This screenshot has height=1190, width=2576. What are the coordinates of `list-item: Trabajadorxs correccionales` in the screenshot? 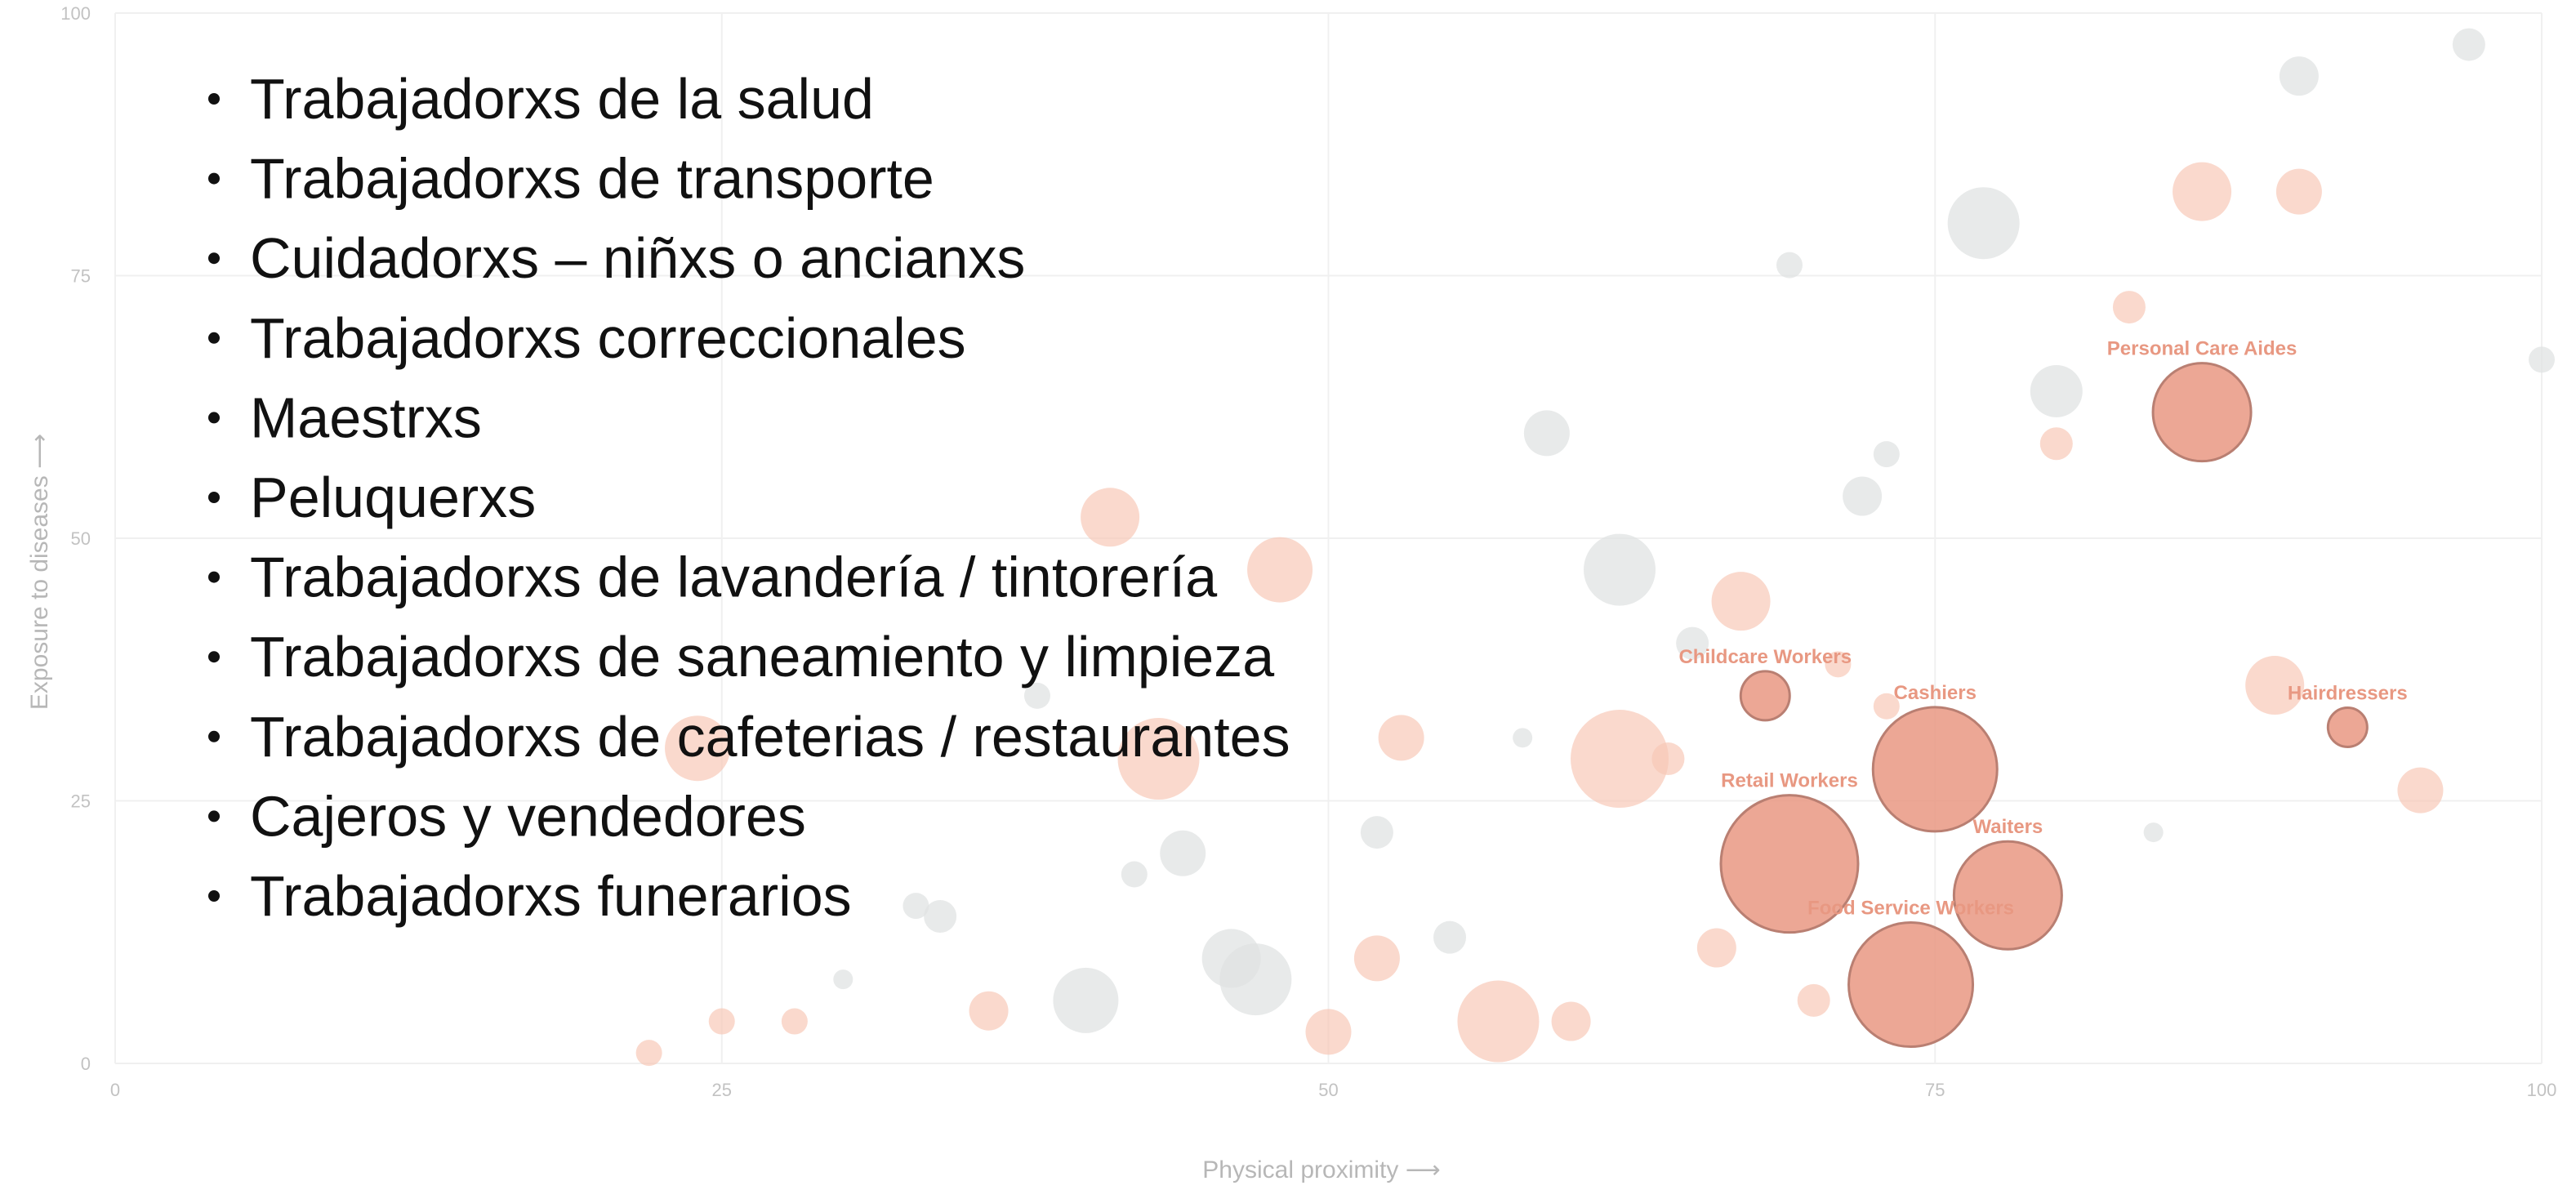 It's located at (608, 338).